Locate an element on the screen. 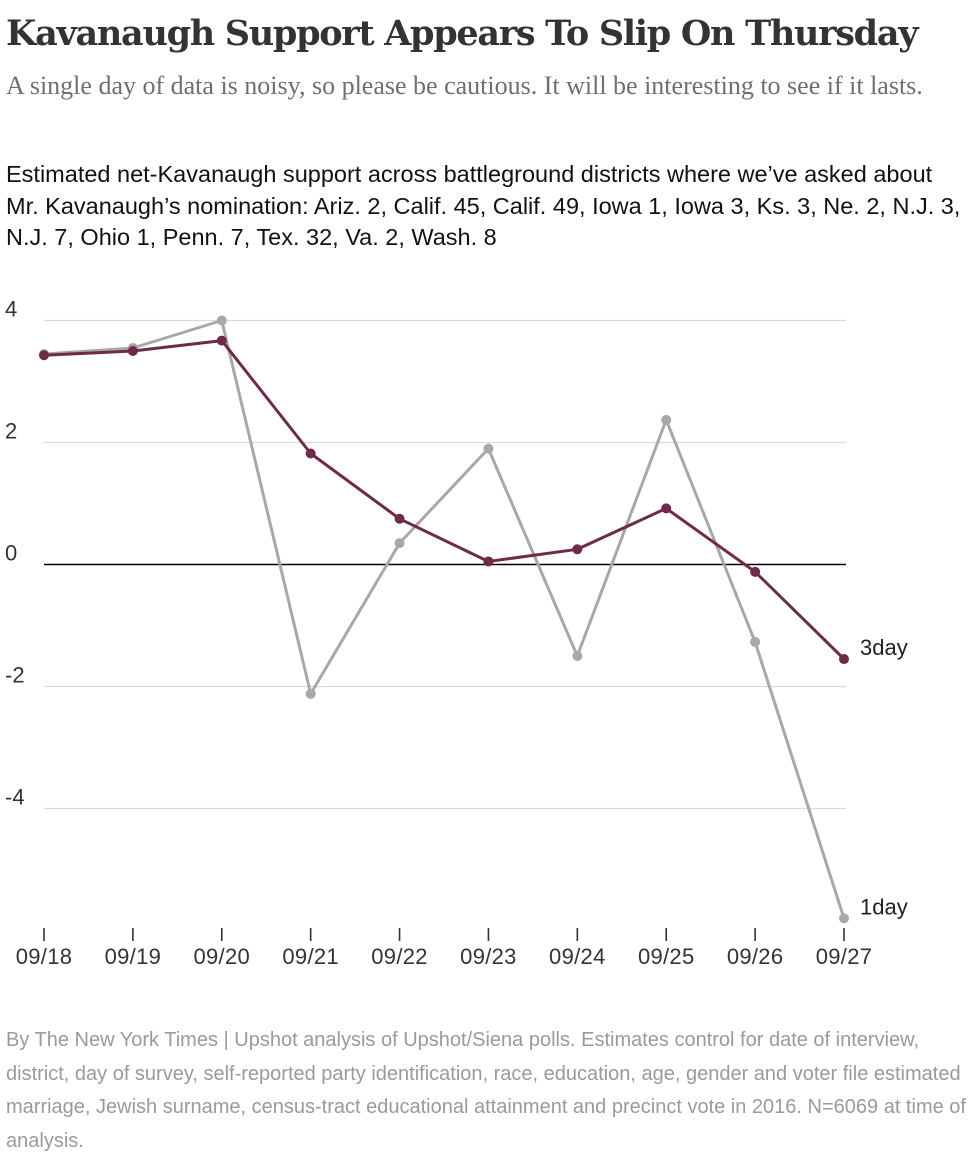  series-end-labels: 1day 3day is located at coordinates (884, 777).